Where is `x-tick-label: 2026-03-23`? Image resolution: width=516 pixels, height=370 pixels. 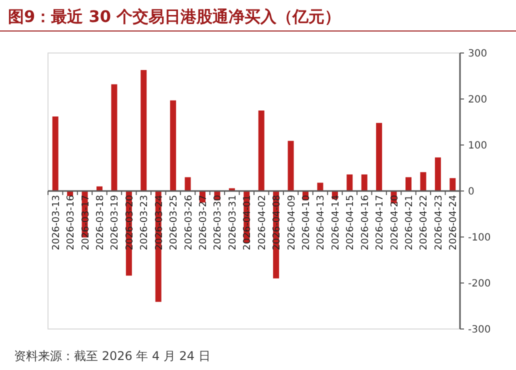 x-tick-label: 2026-03-23 is located at coordinates (144, 222).